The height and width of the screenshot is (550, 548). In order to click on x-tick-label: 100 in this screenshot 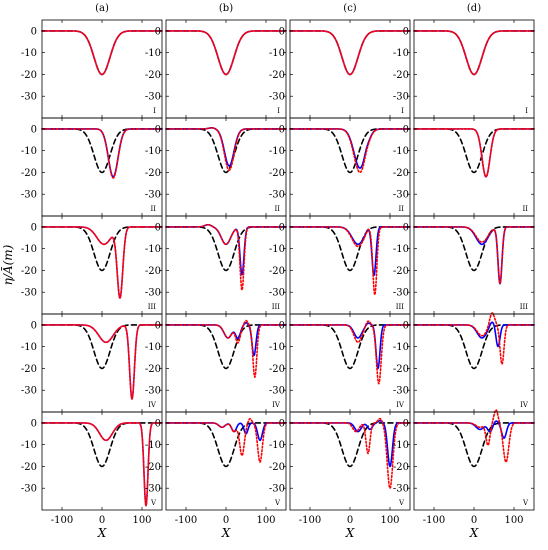, I will do `click(389, 520)`.